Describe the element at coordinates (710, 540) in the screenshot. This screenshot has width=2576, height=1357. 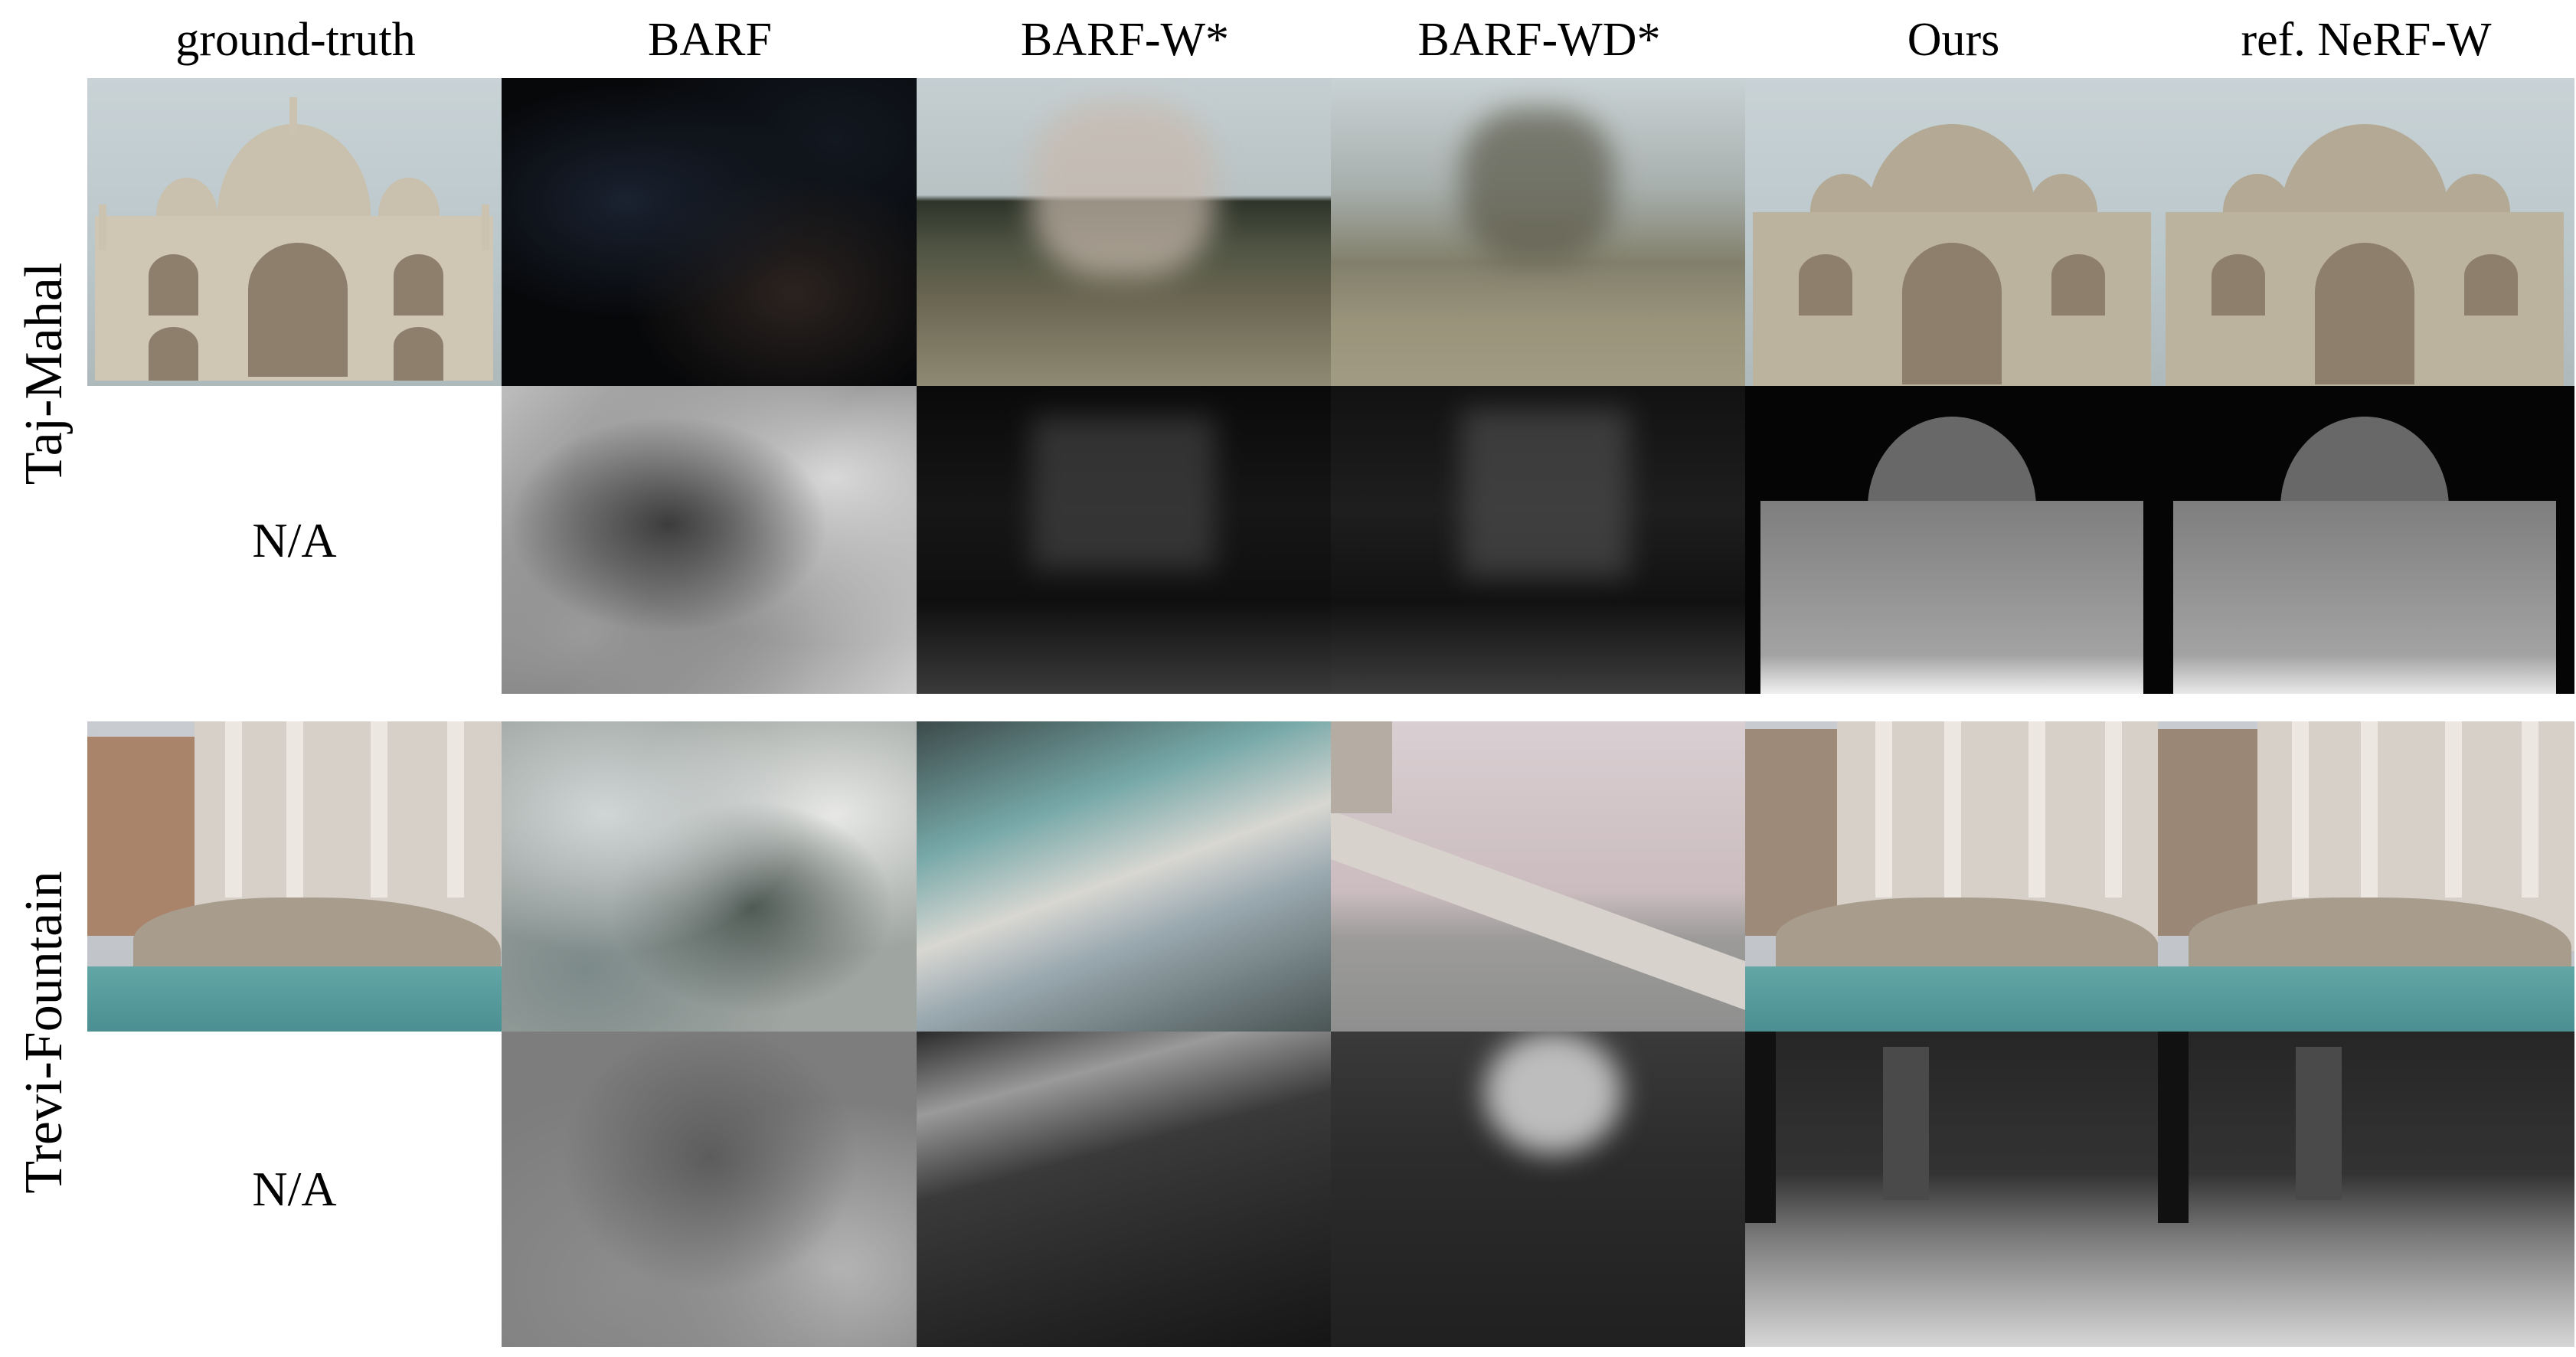
I see `taj-barf-depth-image` at that location.